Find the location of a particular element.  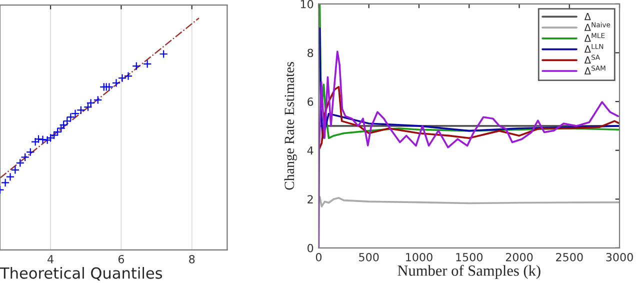

legend-label: Δ$^{SA}$ is located at coordinates (592, 59).